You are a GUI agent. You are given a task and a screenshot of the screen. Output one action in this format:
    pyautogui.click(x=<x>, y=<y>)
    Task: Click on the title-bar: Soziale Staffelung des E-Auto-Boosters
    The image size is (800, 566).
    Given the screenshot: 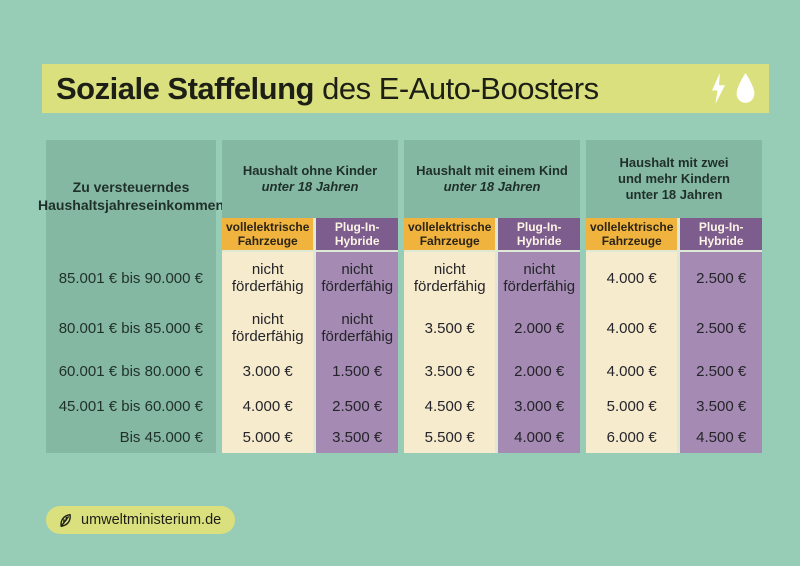 What is the action you would take?
    pyautogui.click(x=405, y=88)
    